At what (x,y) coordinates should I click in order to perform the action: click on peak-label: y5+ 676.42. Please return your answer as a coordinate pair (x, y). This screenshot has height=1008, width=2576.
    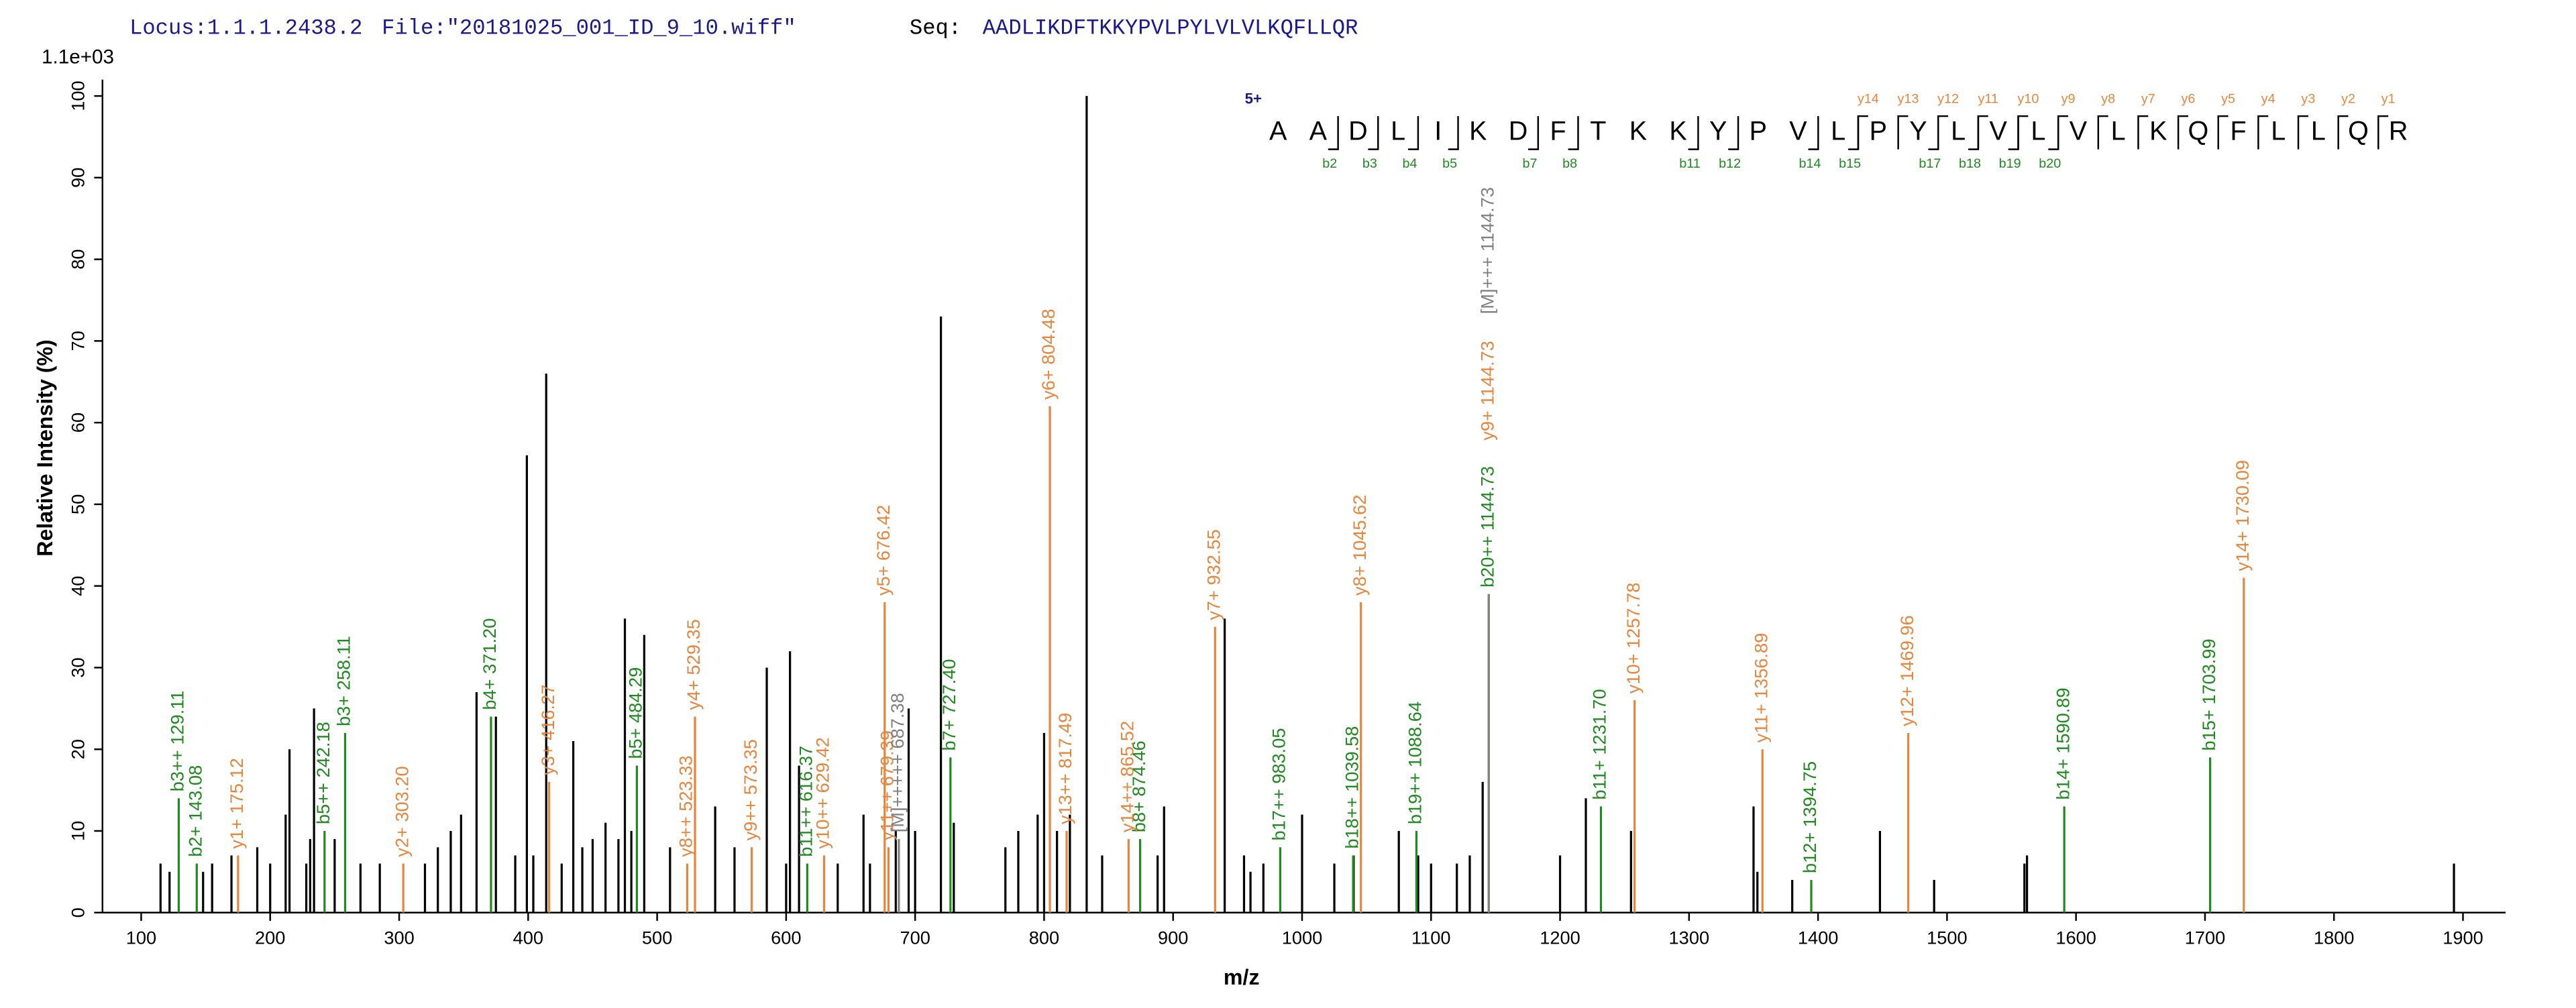
    Looking at the image, I should click on (883, 550).